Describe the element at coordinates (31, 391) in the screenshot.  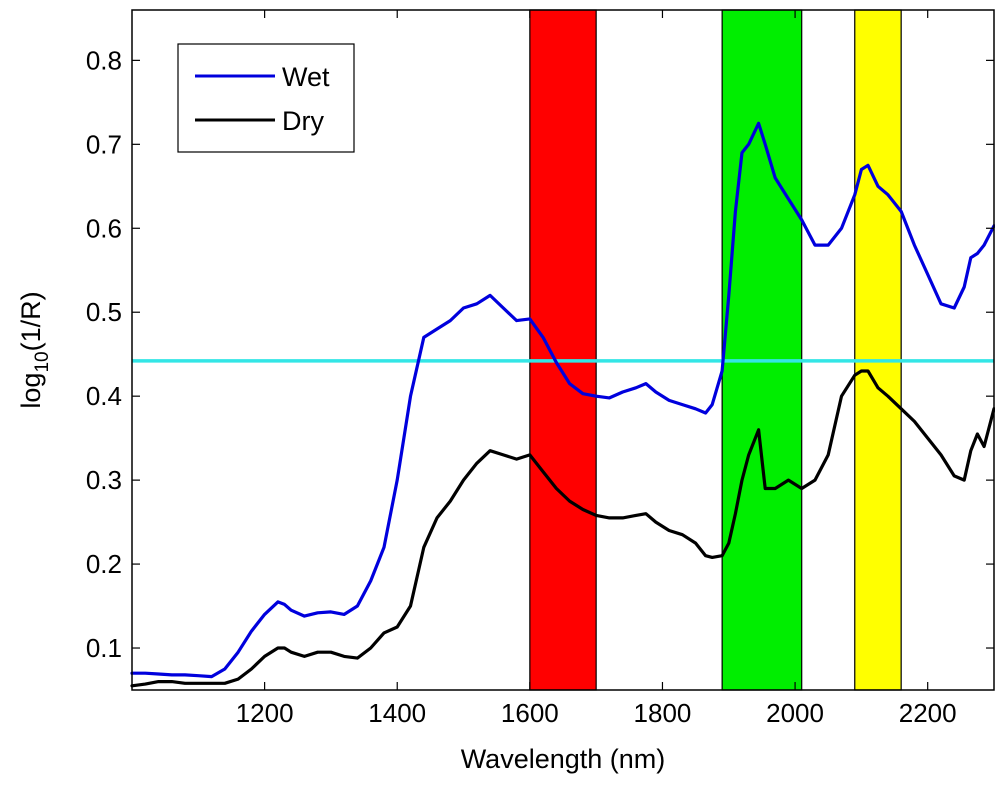
I see `y-axis-label-prefix: log` at that location.